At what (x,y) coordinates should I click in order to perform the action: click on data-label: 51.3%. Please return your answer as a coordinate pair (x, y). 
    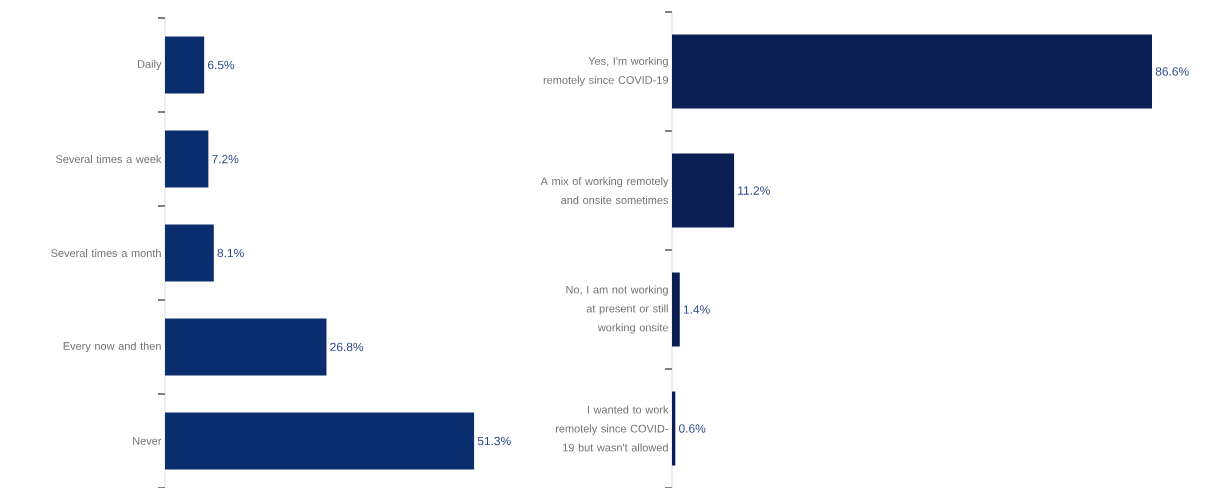
    Looking at the image, I should click on (494, 441).